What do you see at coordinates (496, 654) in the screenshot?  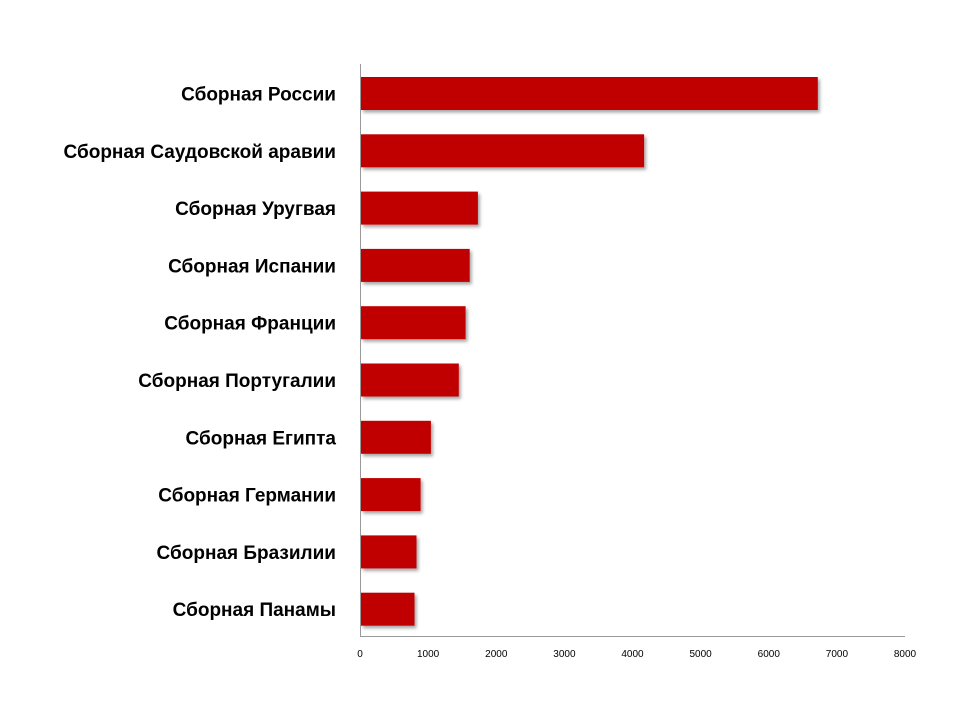 I see `x-tick-label-2000: 2000` at bounding box center [496, 654].